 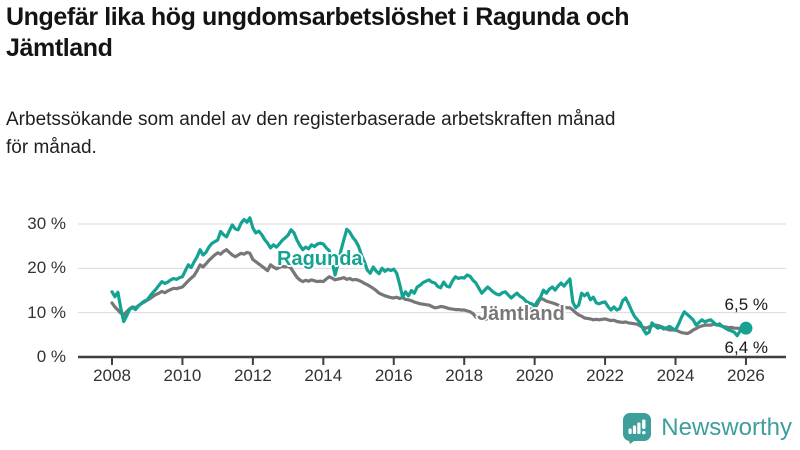 What do you see at coordinates (746, 328) in the screenshot?
I see `series-end-dot-ragunda` at bounding box center [746, 328].